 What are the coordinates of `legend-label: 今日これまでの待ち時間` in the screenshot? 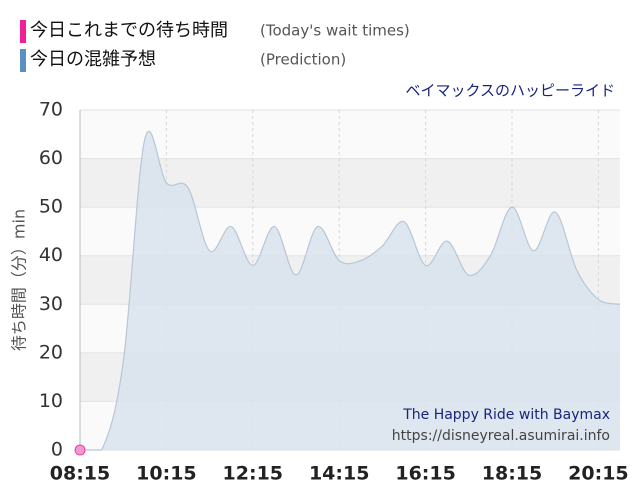 It's located at (129, 30).